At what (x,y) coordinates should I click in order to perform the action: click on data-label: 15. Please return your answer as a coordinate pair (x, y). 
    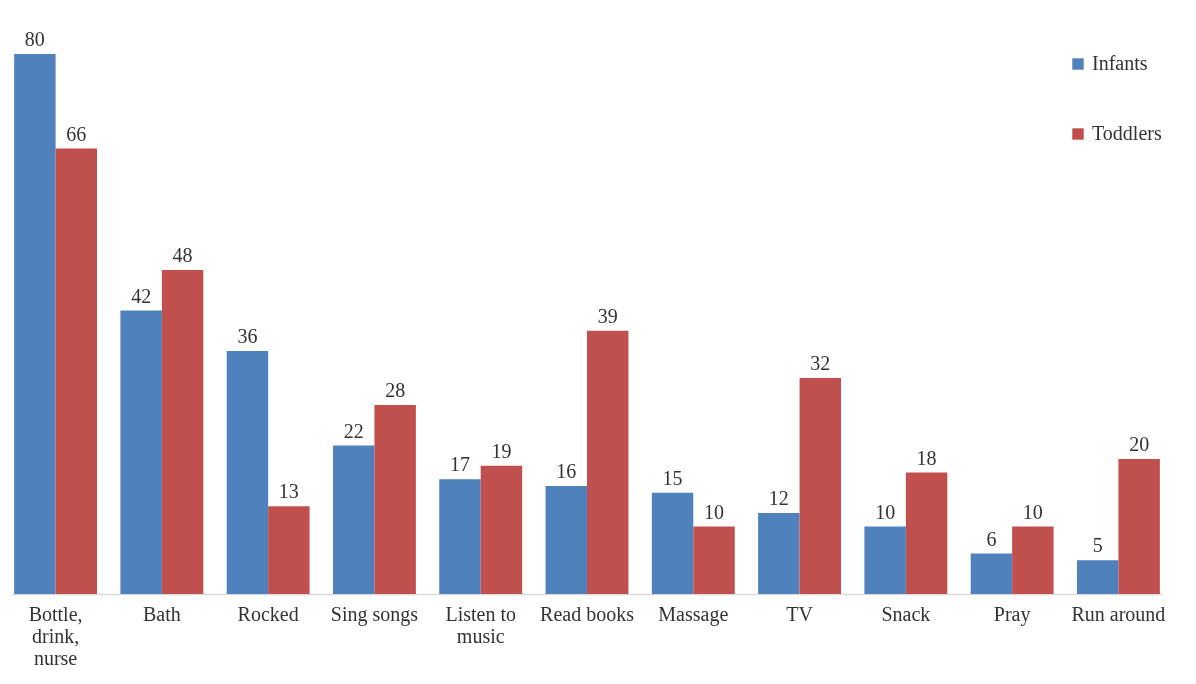
    Looking at the image, I should click on (672, 477).